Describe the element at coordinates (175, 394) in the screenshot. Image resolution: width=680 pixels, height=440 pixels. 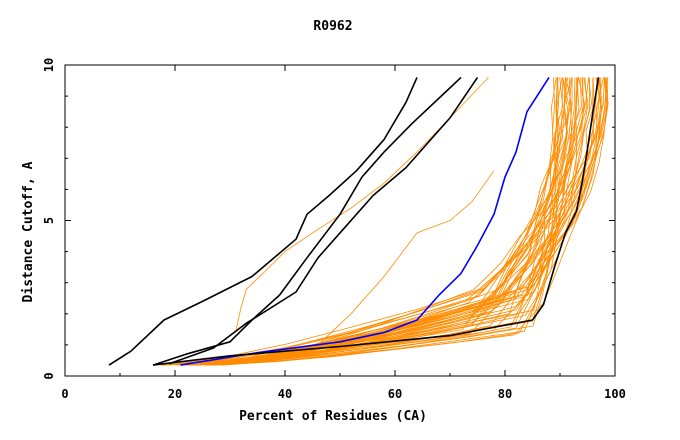
I see `x-tick-label: 20` at that location.